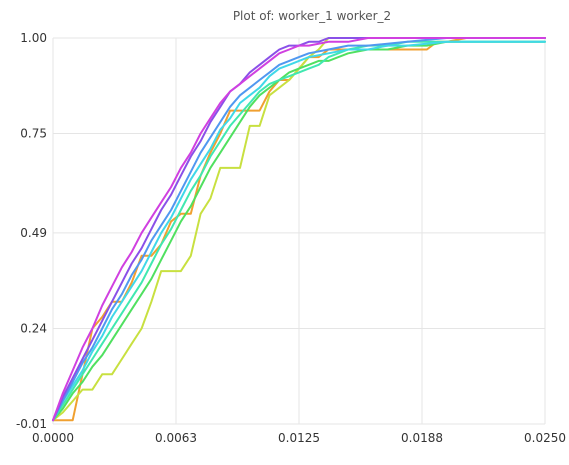 The height and width of the screenshot is (465, 569). I want to click on x-tick-label: 0.0188, so click(422, 438).